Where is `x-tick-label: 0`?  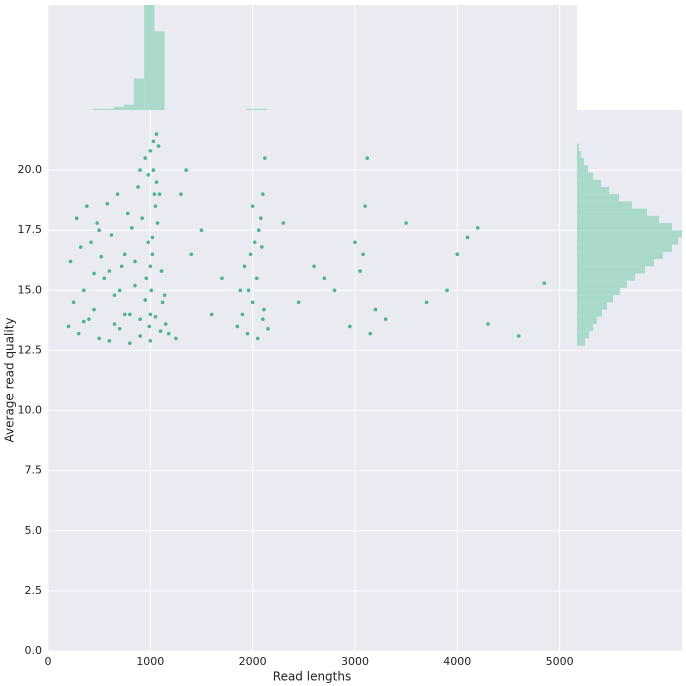 x-tick-label: 0 is located at coordinates (48, 661).